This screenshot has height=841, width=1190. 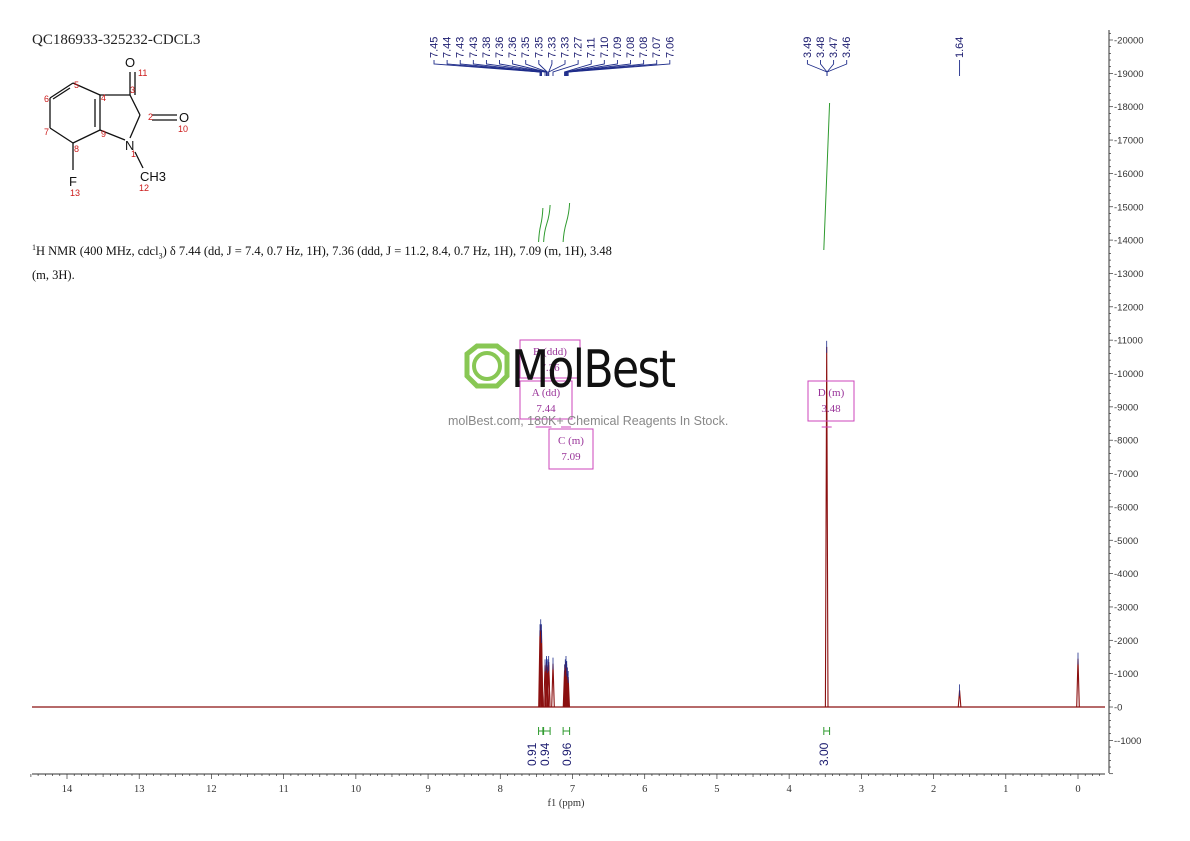 What do you see at coordinates (356, 789) in the screenshot?
I see `x-tick-label: 10` at bounding box center [356, 789].